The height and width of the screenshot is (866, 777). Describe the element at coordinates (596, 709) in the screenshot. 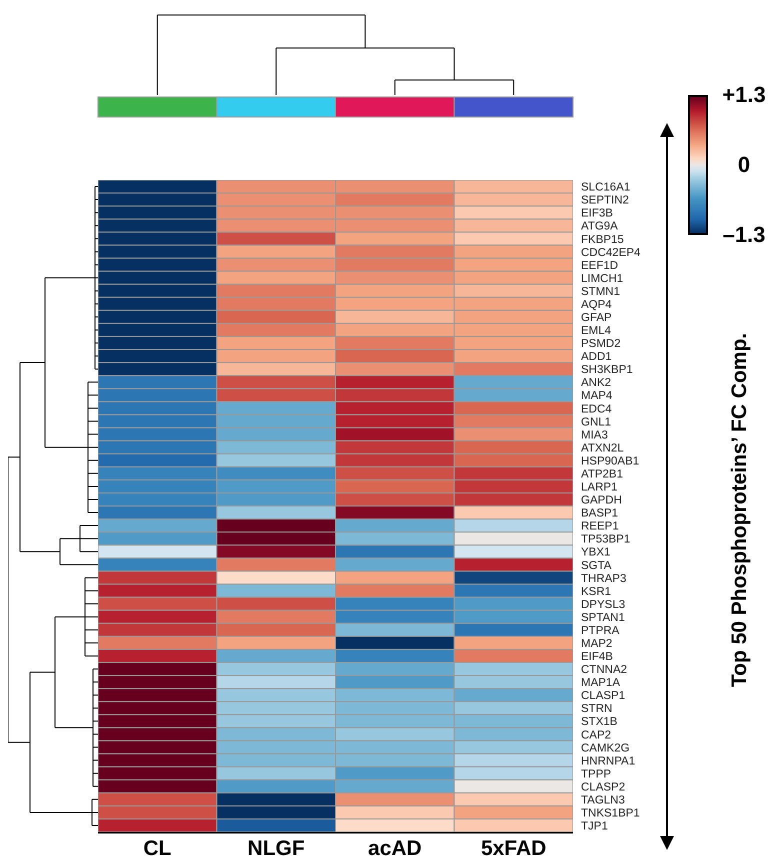

I see `y-tick-label: STRN` at that location.